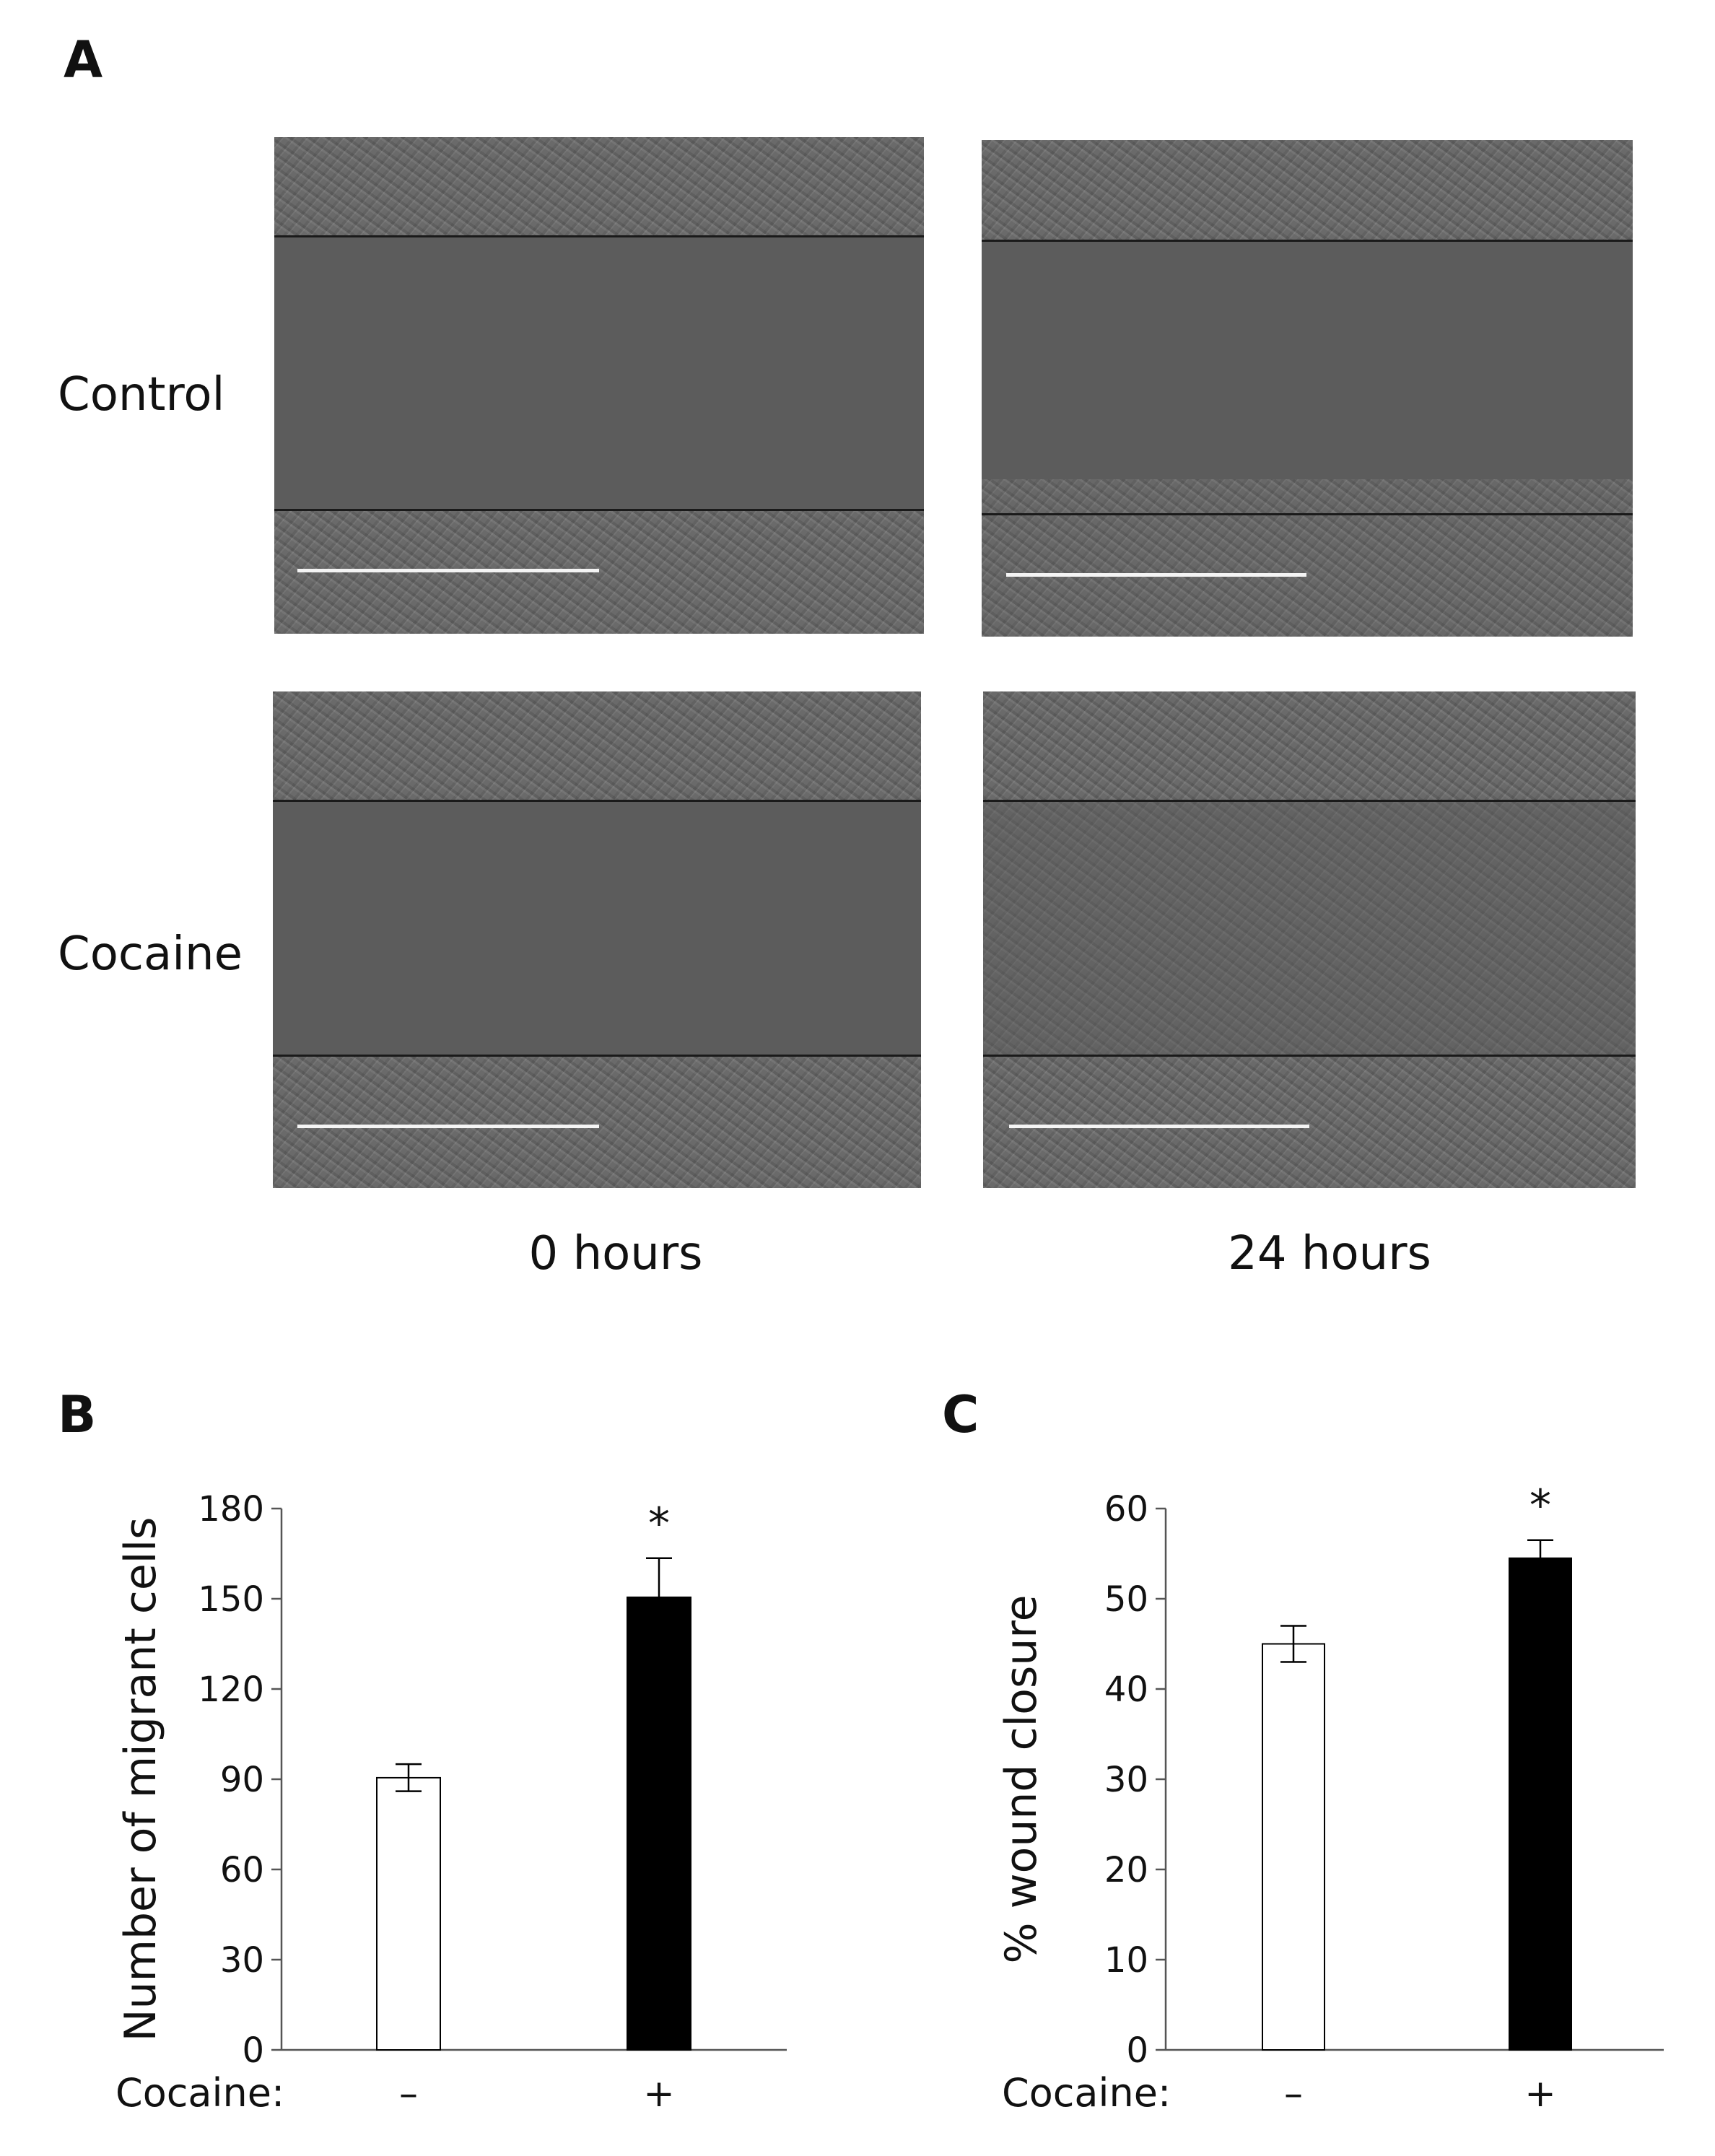  What do you see at coordinates (1126, 1599) in the screenshot?
I see `y-tick-label: 50` at bounding box center [1126, 1599].